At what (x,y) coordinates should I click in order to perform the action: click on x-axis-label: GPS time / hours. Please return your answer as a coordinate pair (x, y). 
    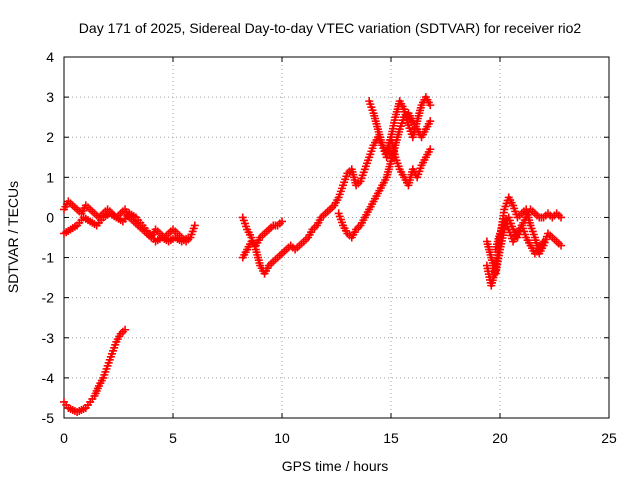
    Looking at the image, I should click on (335, 466).